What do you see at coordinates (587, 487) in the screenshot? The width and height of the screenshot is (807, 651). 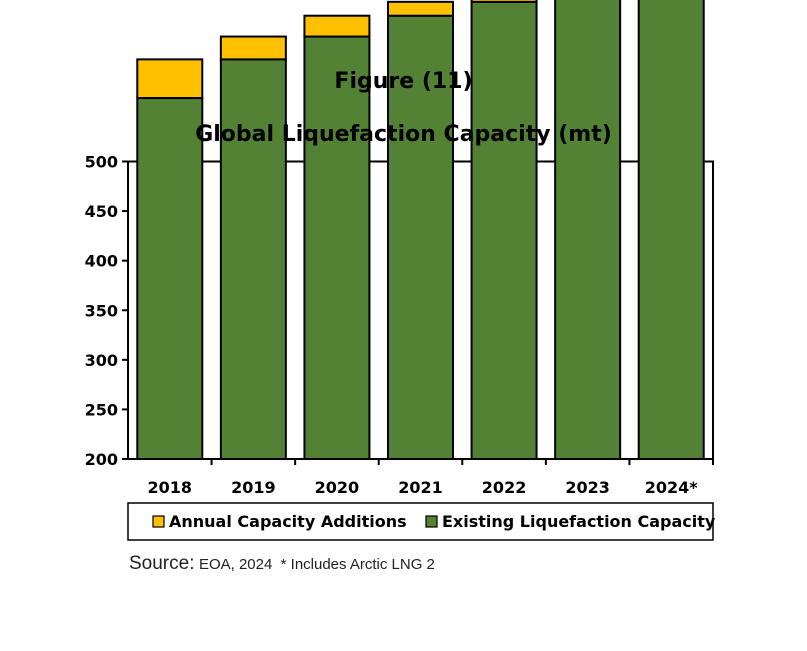 I see `x-tick-label: 2023` at bounding box center [587, 487].